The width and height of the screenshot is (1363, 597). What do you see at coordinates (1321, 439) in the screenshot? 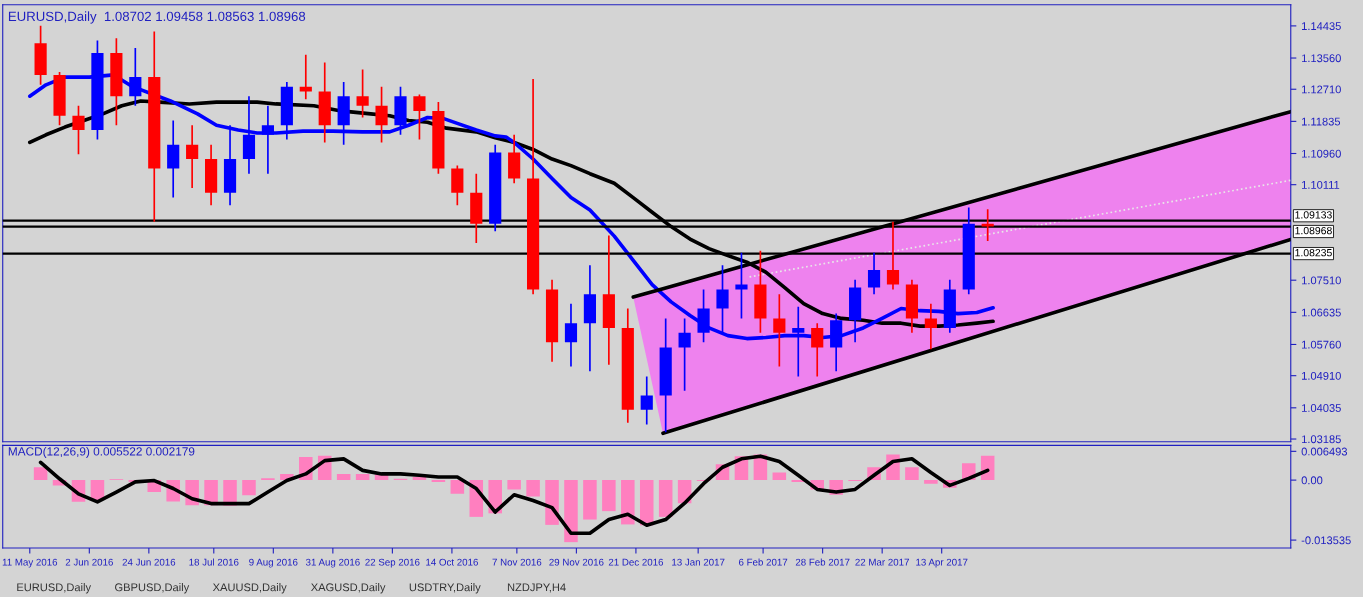
I see `y-tick-label: 1.03185` at bounding box center [1321, 439].